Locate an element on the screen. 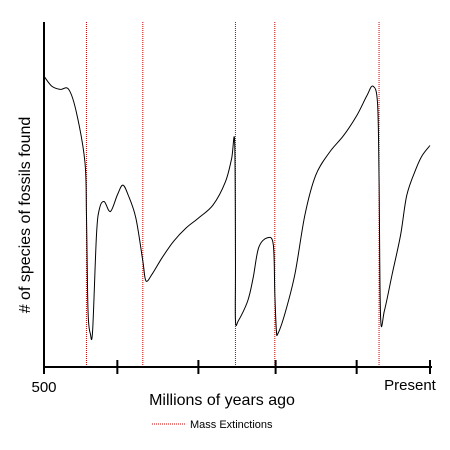 The image size is (450, 450). x-axis-label: Millions of years ago is located at coordinates (222, 400).